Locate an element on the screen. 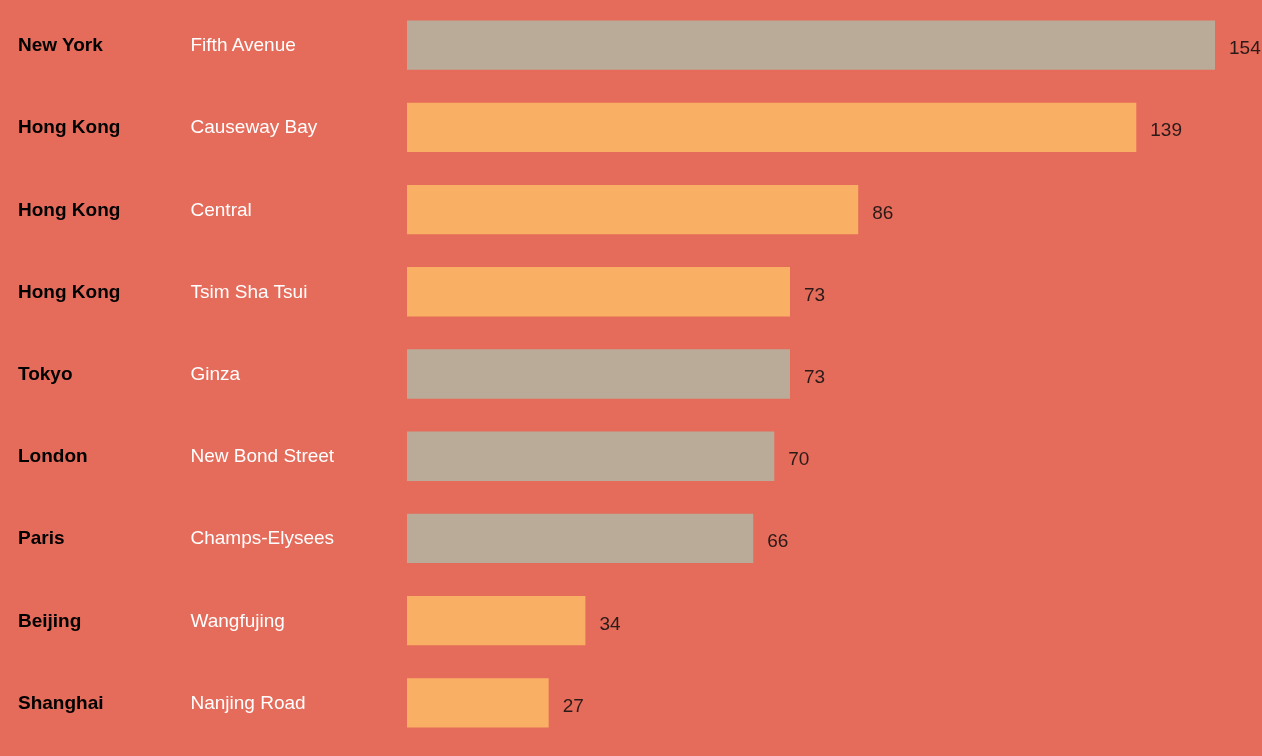 The height and width of the screenshot is (756, 1262). data-label: 27 is located at coordinates (573, 705).